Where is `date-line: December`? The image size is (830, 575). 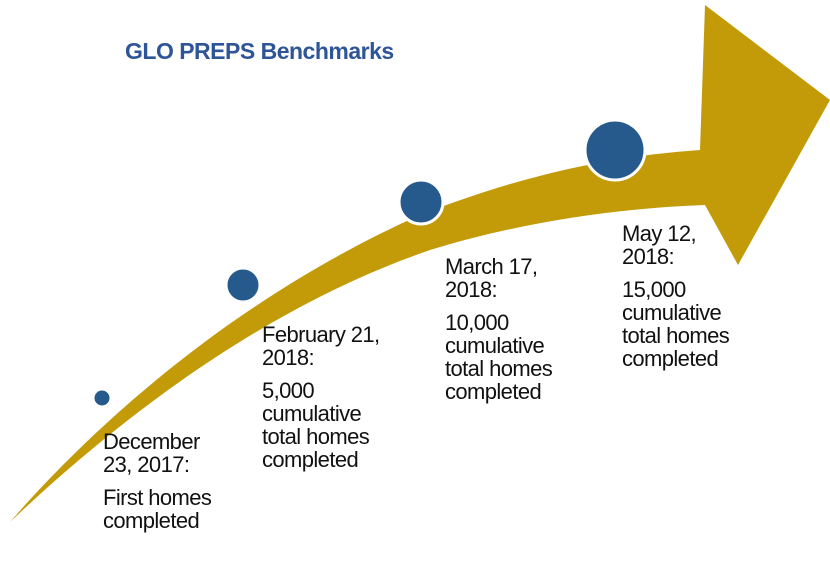 date-line: December is located at coordinates (151, 441).